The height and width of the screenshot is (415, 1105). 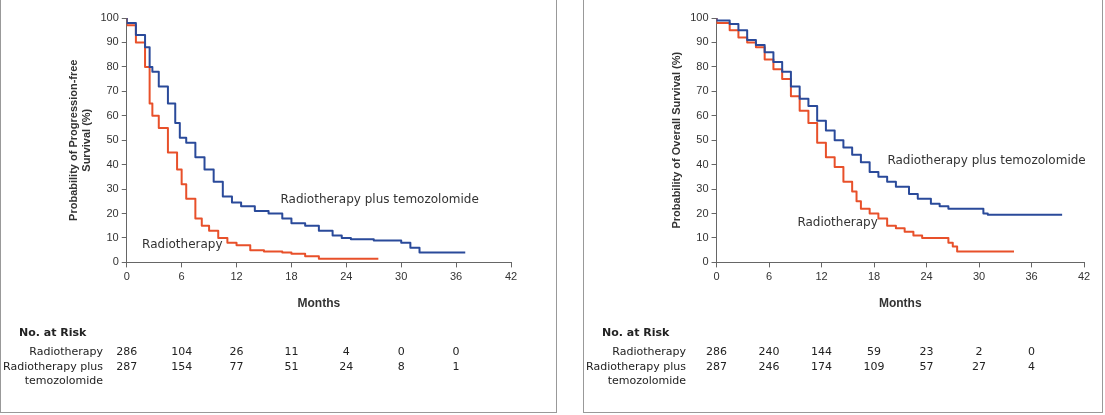 What do you see at coordinates (979, 366) in the screenshot?
I see `text: 27` at bounding box center [979, 366].